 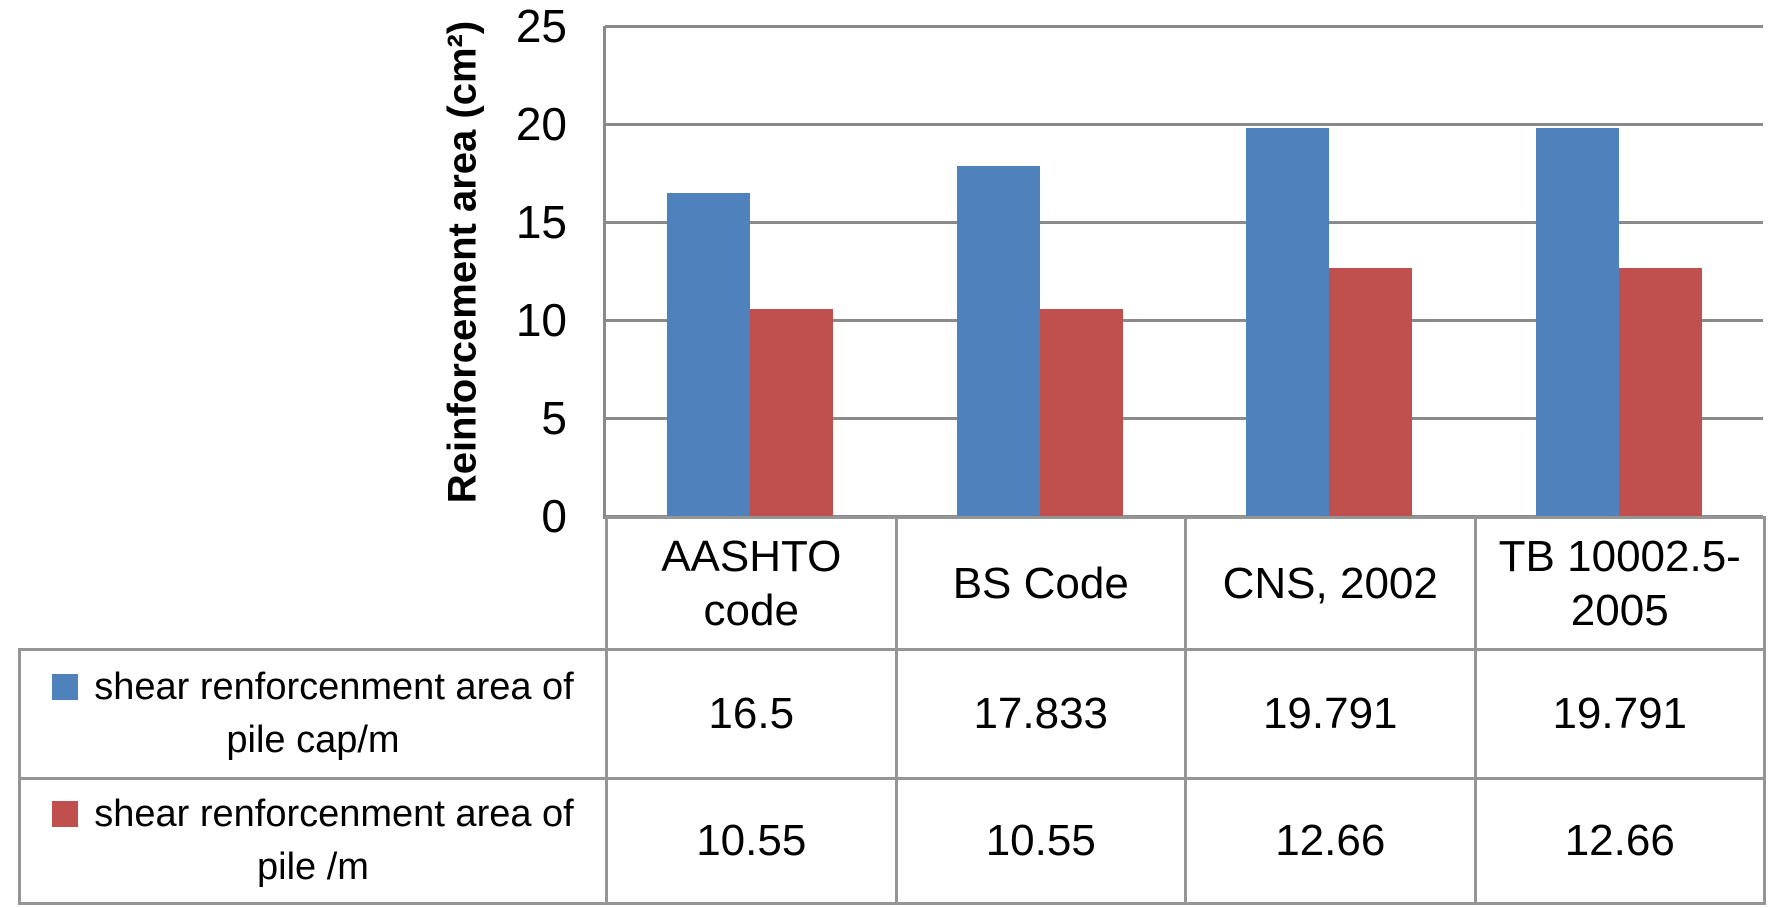 What do you see at coordinates (604, 272) in the screenshot?
I see `y-axis-line` at bounding box center [604, 272].